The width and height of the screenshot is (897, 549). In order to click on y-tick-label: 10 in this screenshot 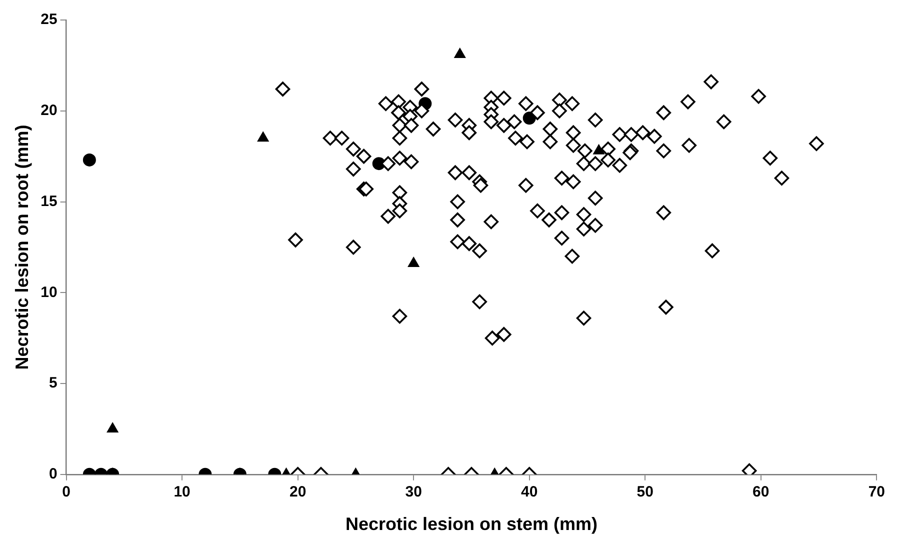, I will do `click(49, 292)`.